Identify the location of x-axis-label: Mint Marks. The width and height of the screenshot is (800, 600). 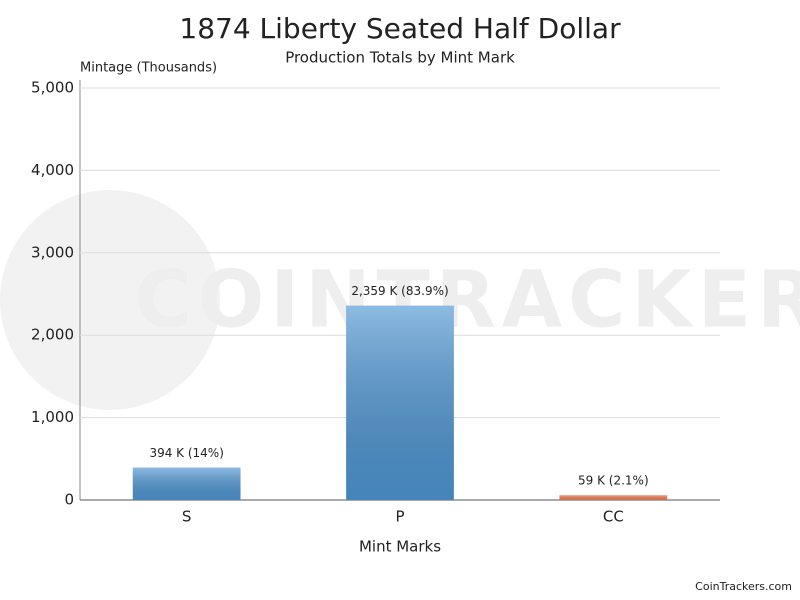
(400, 547).